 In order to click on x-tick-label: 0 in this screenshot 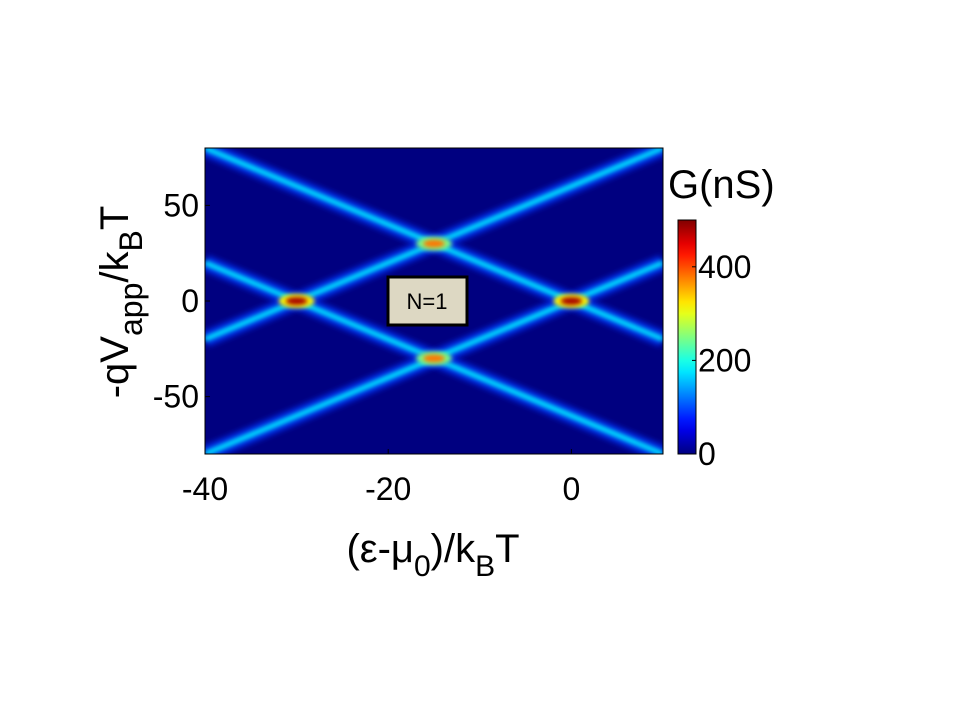, I will do `click(572, 489)`.